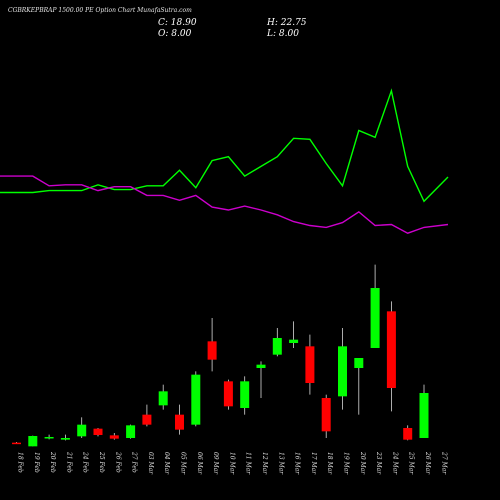 The image size is (500, 500). What do you see at coordinates (199, 463) in the screenshot?
I see `x-tick-label: 06 Mar` at bounding box center [199, 463].